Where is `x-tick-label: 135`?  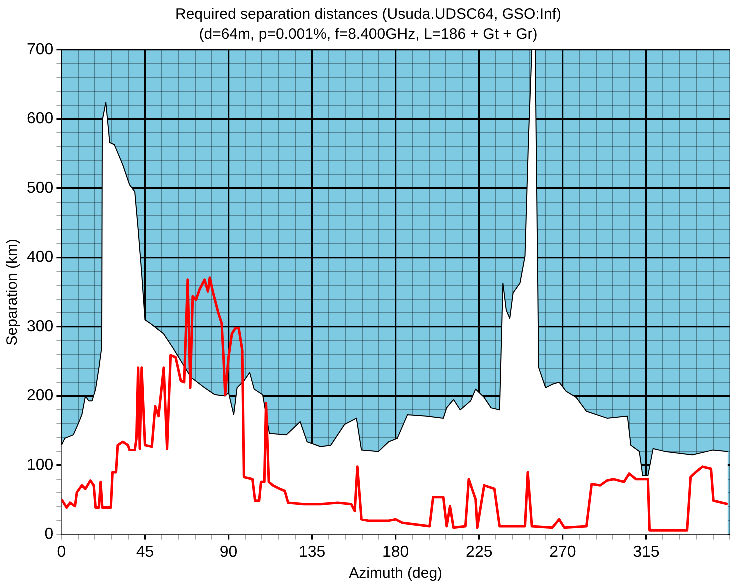 x-tick-label: 135 is located at coordinates (312, 552).